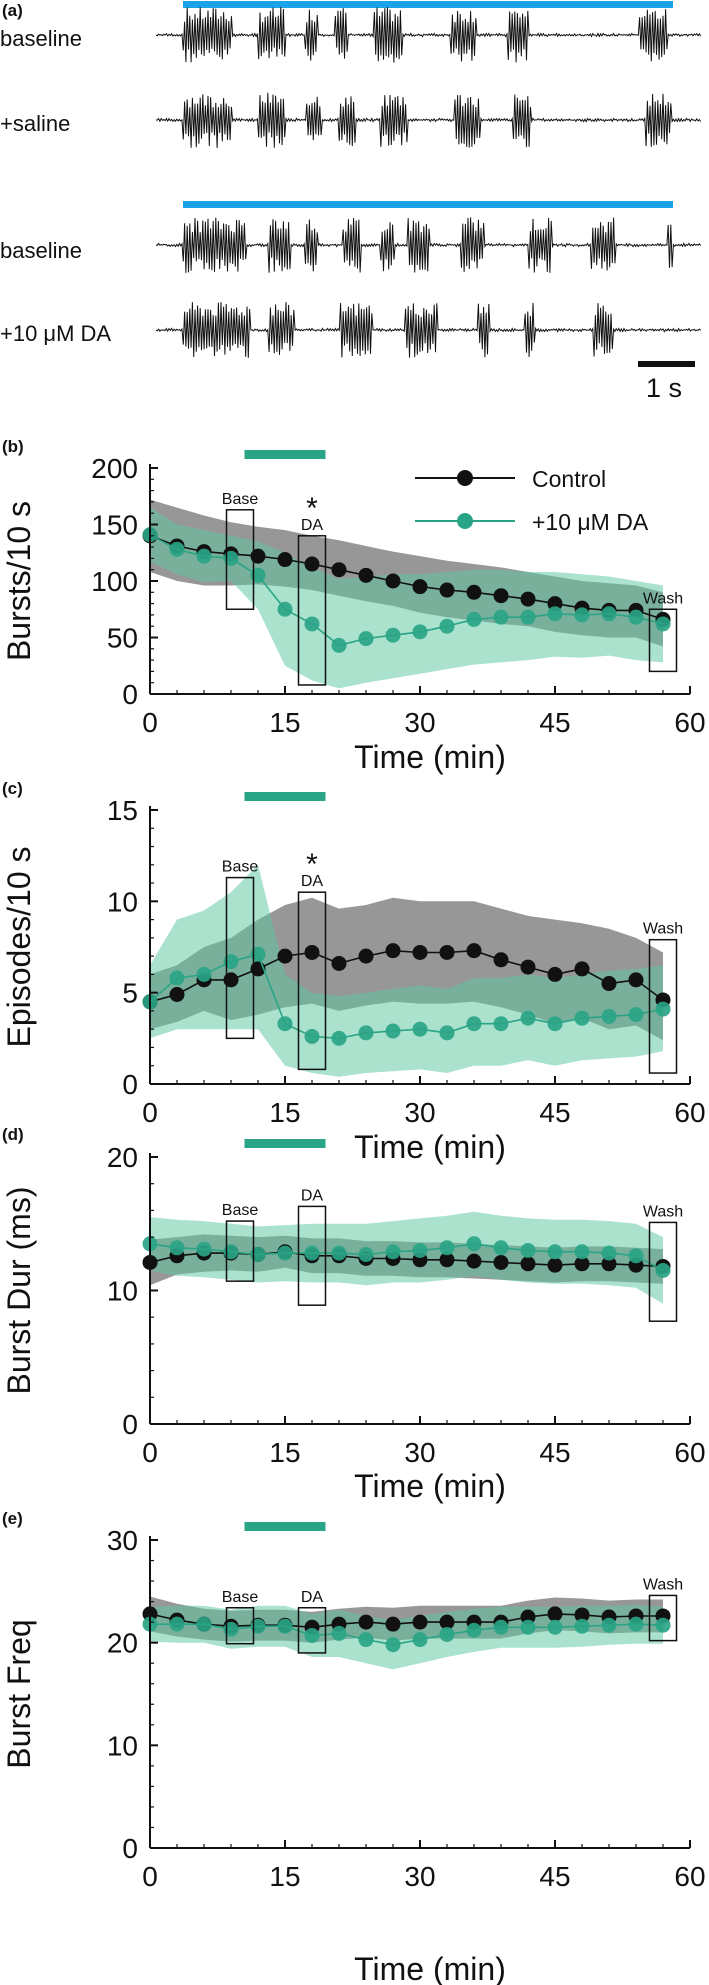 This screenshot has width=709, height=1985. What do you see at coordinates (114, 525) in the screenshot?
I see `y-tick-label: 150` at bounding box center [114, 525].